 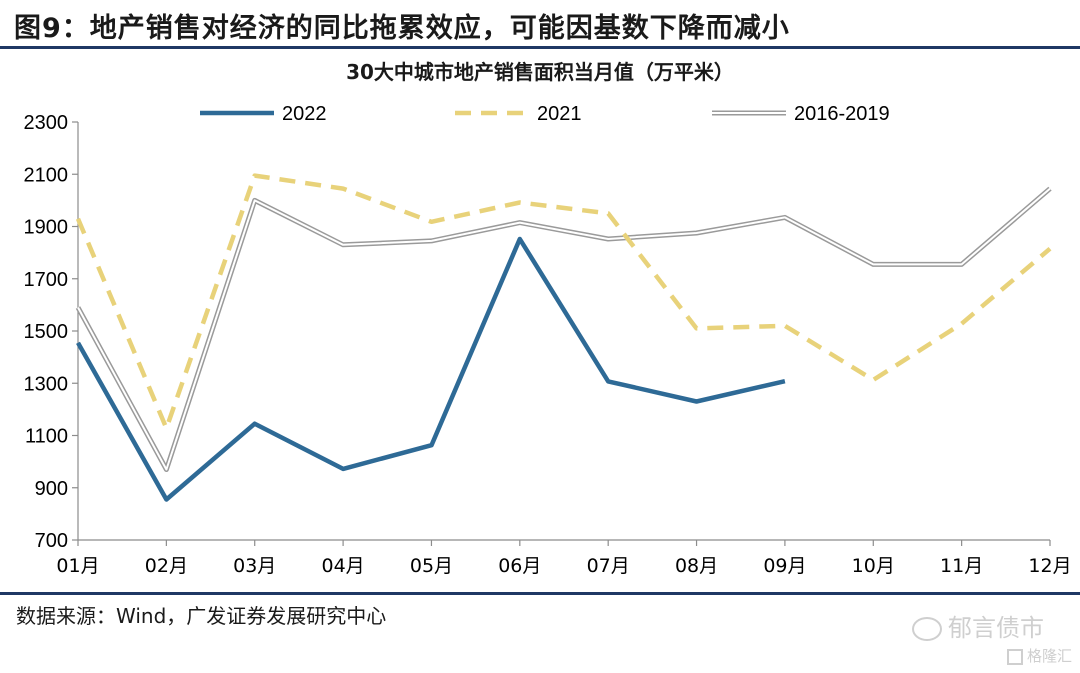 What do you see at coordinates (46, 228) in the screenshot?
I see `y-tick-label-6: 1900` at bounding box center [46, 228].